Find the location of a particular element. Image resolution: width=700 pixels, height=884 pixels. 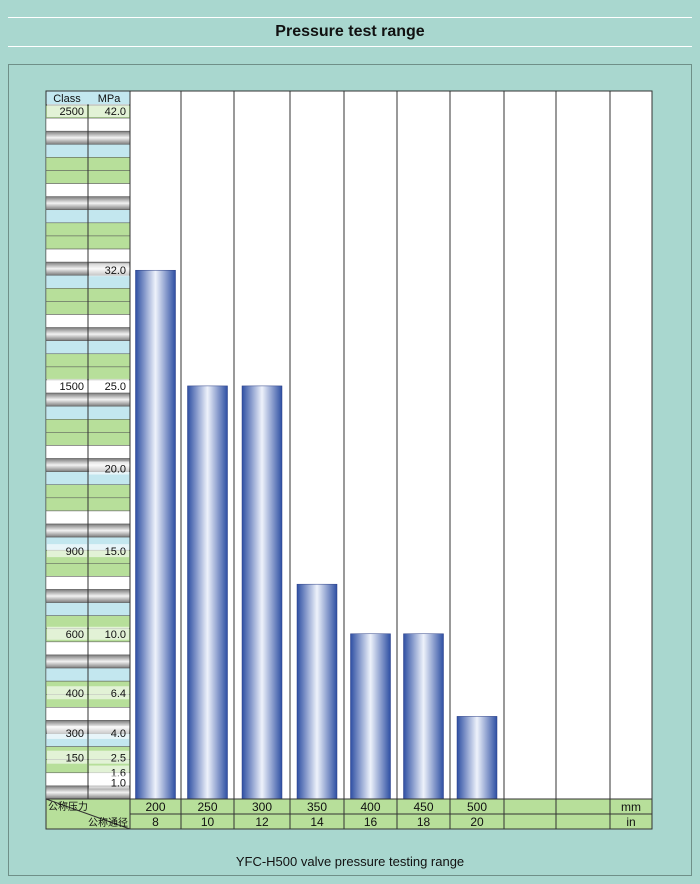

x-row-label-top: 公称压力 is located at coordinates (68, 806).